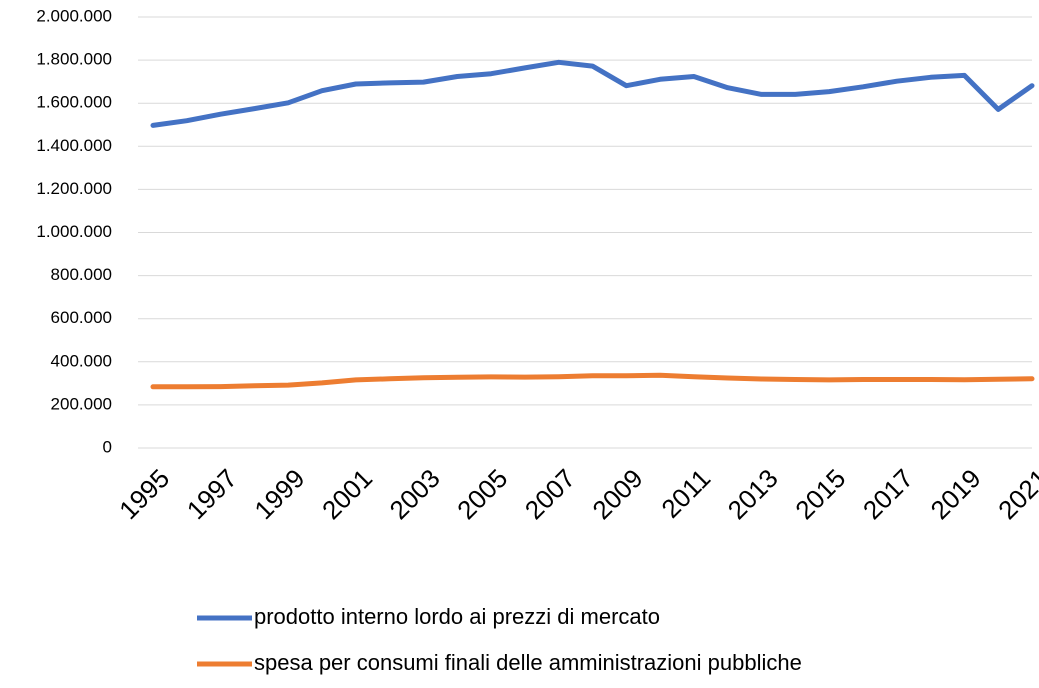 The image size is (1039, 688). Describe the element at coordinates (81, 317) in the screenshot. I see `y-tick-label: 600.000` at that location.